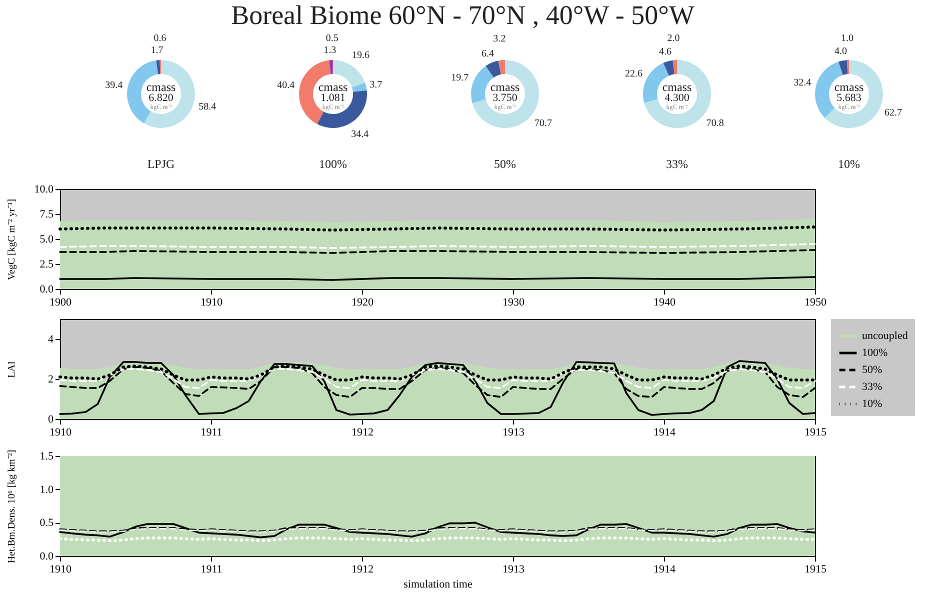  What do you see at coordinates (875, 353) in the screenshot?
I see `legend-label: 100%` at bounding box center [875, 353].